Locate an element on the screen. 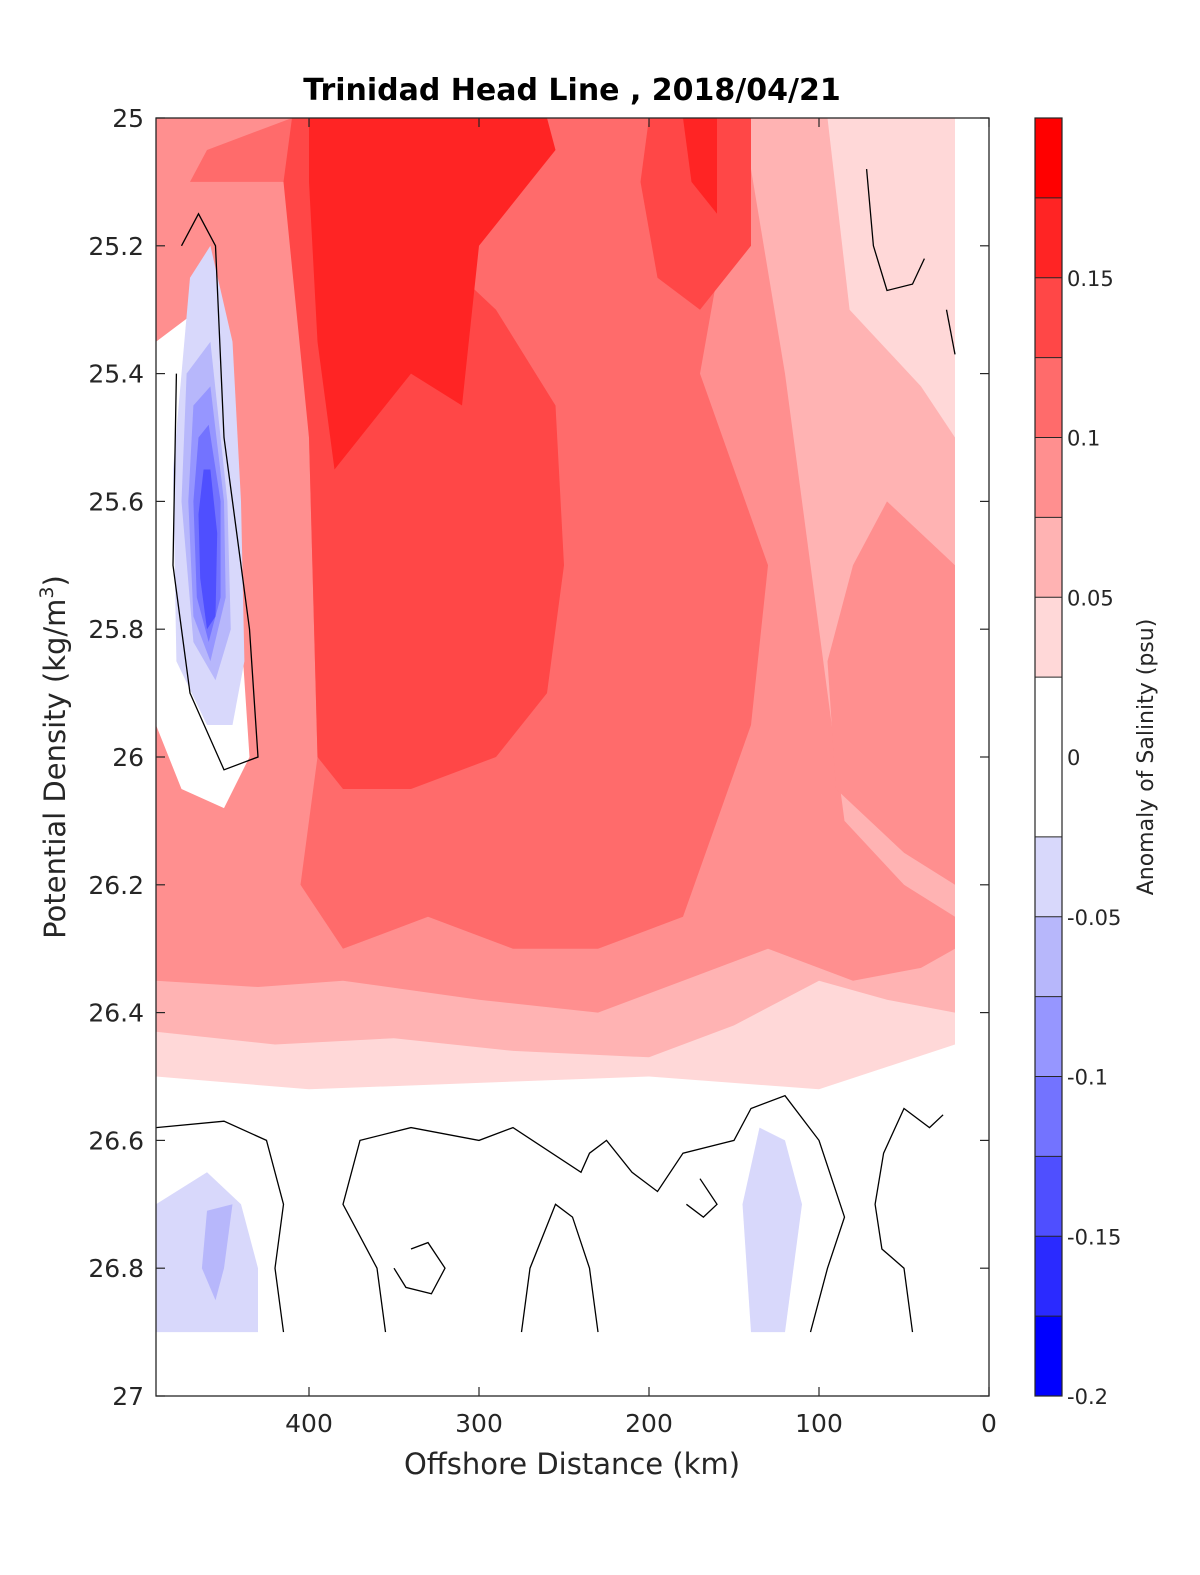  y-tick-label: 25.6 is located at coordinates (116, 501).